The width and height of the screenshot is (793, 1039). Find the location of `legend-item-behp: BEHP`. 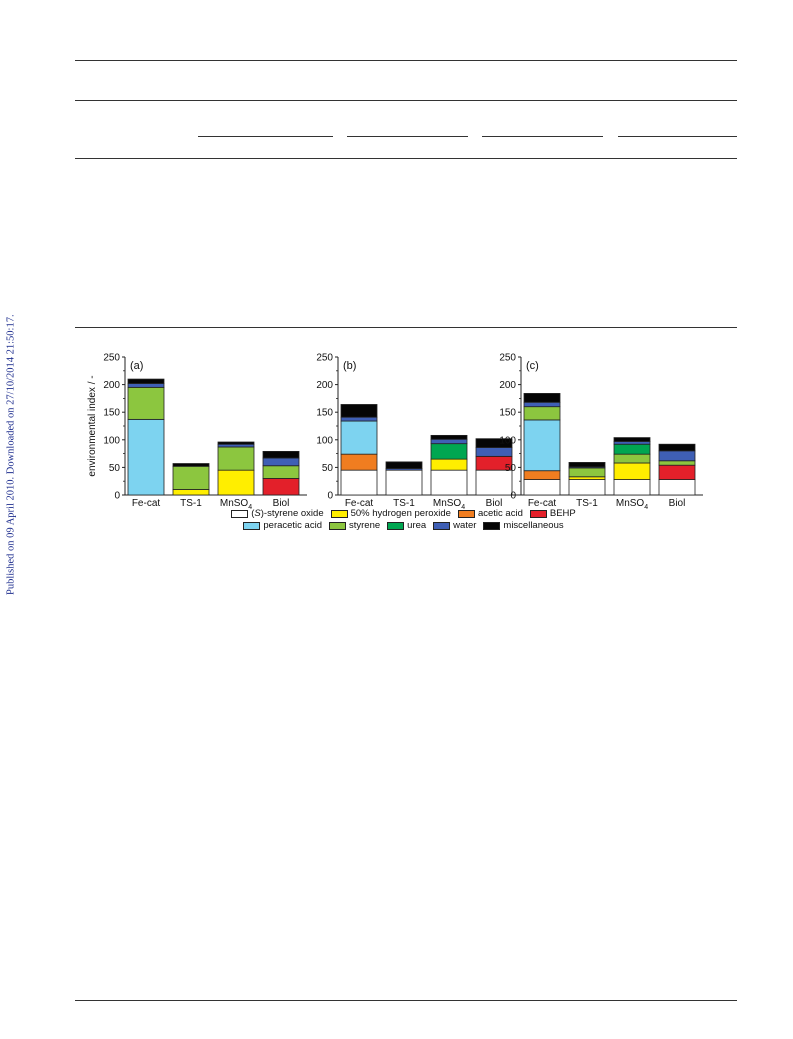

legend-item-behp: BEHP is located at coordinates (552, 513).